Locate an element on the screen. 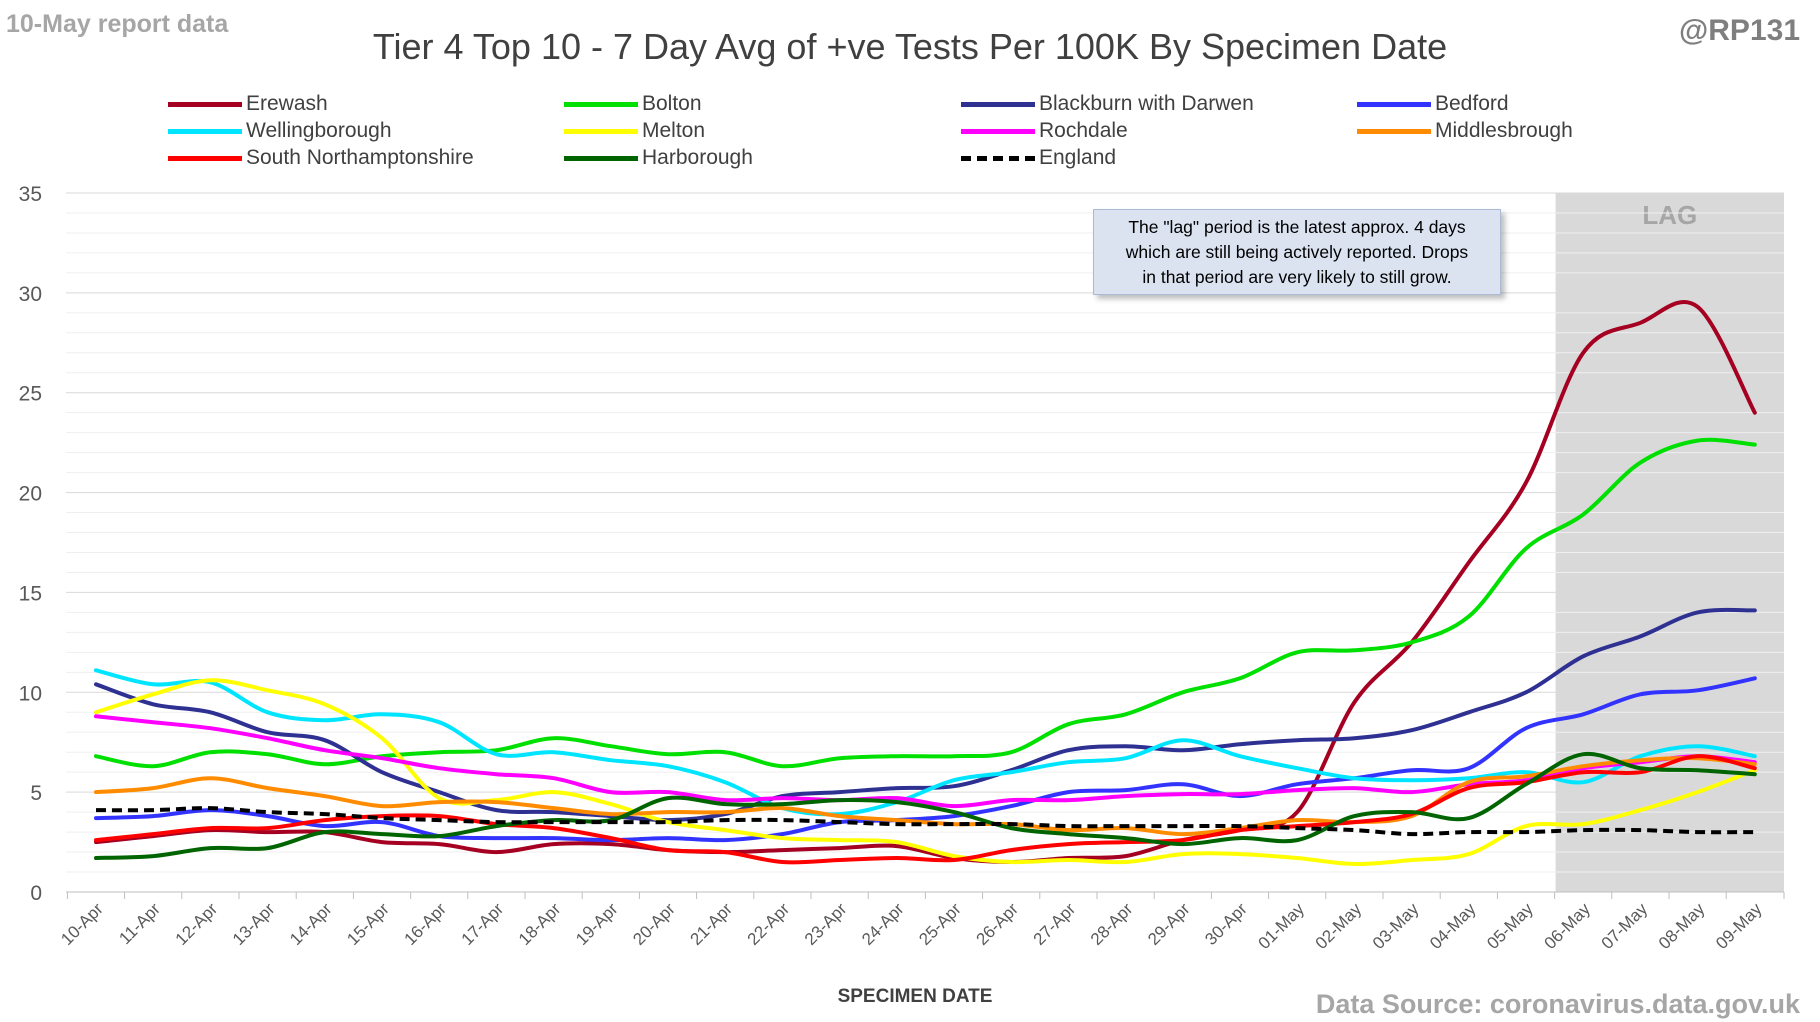  x-tick-label: 15-Apr is located at coordinates (368, 924).